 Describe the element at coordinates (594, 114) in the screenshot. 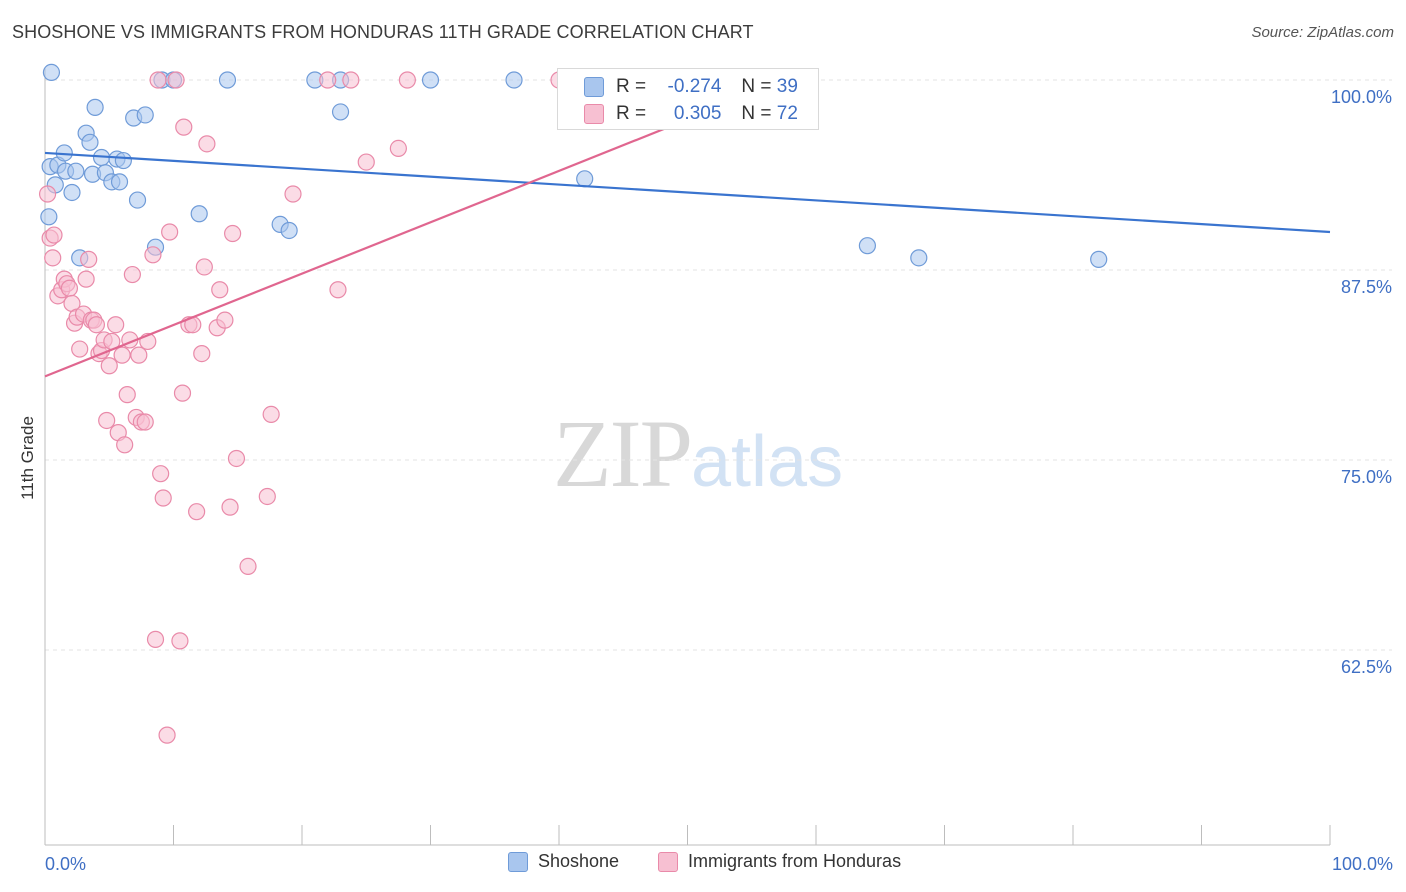

I see `honduras-swatch` at that location.